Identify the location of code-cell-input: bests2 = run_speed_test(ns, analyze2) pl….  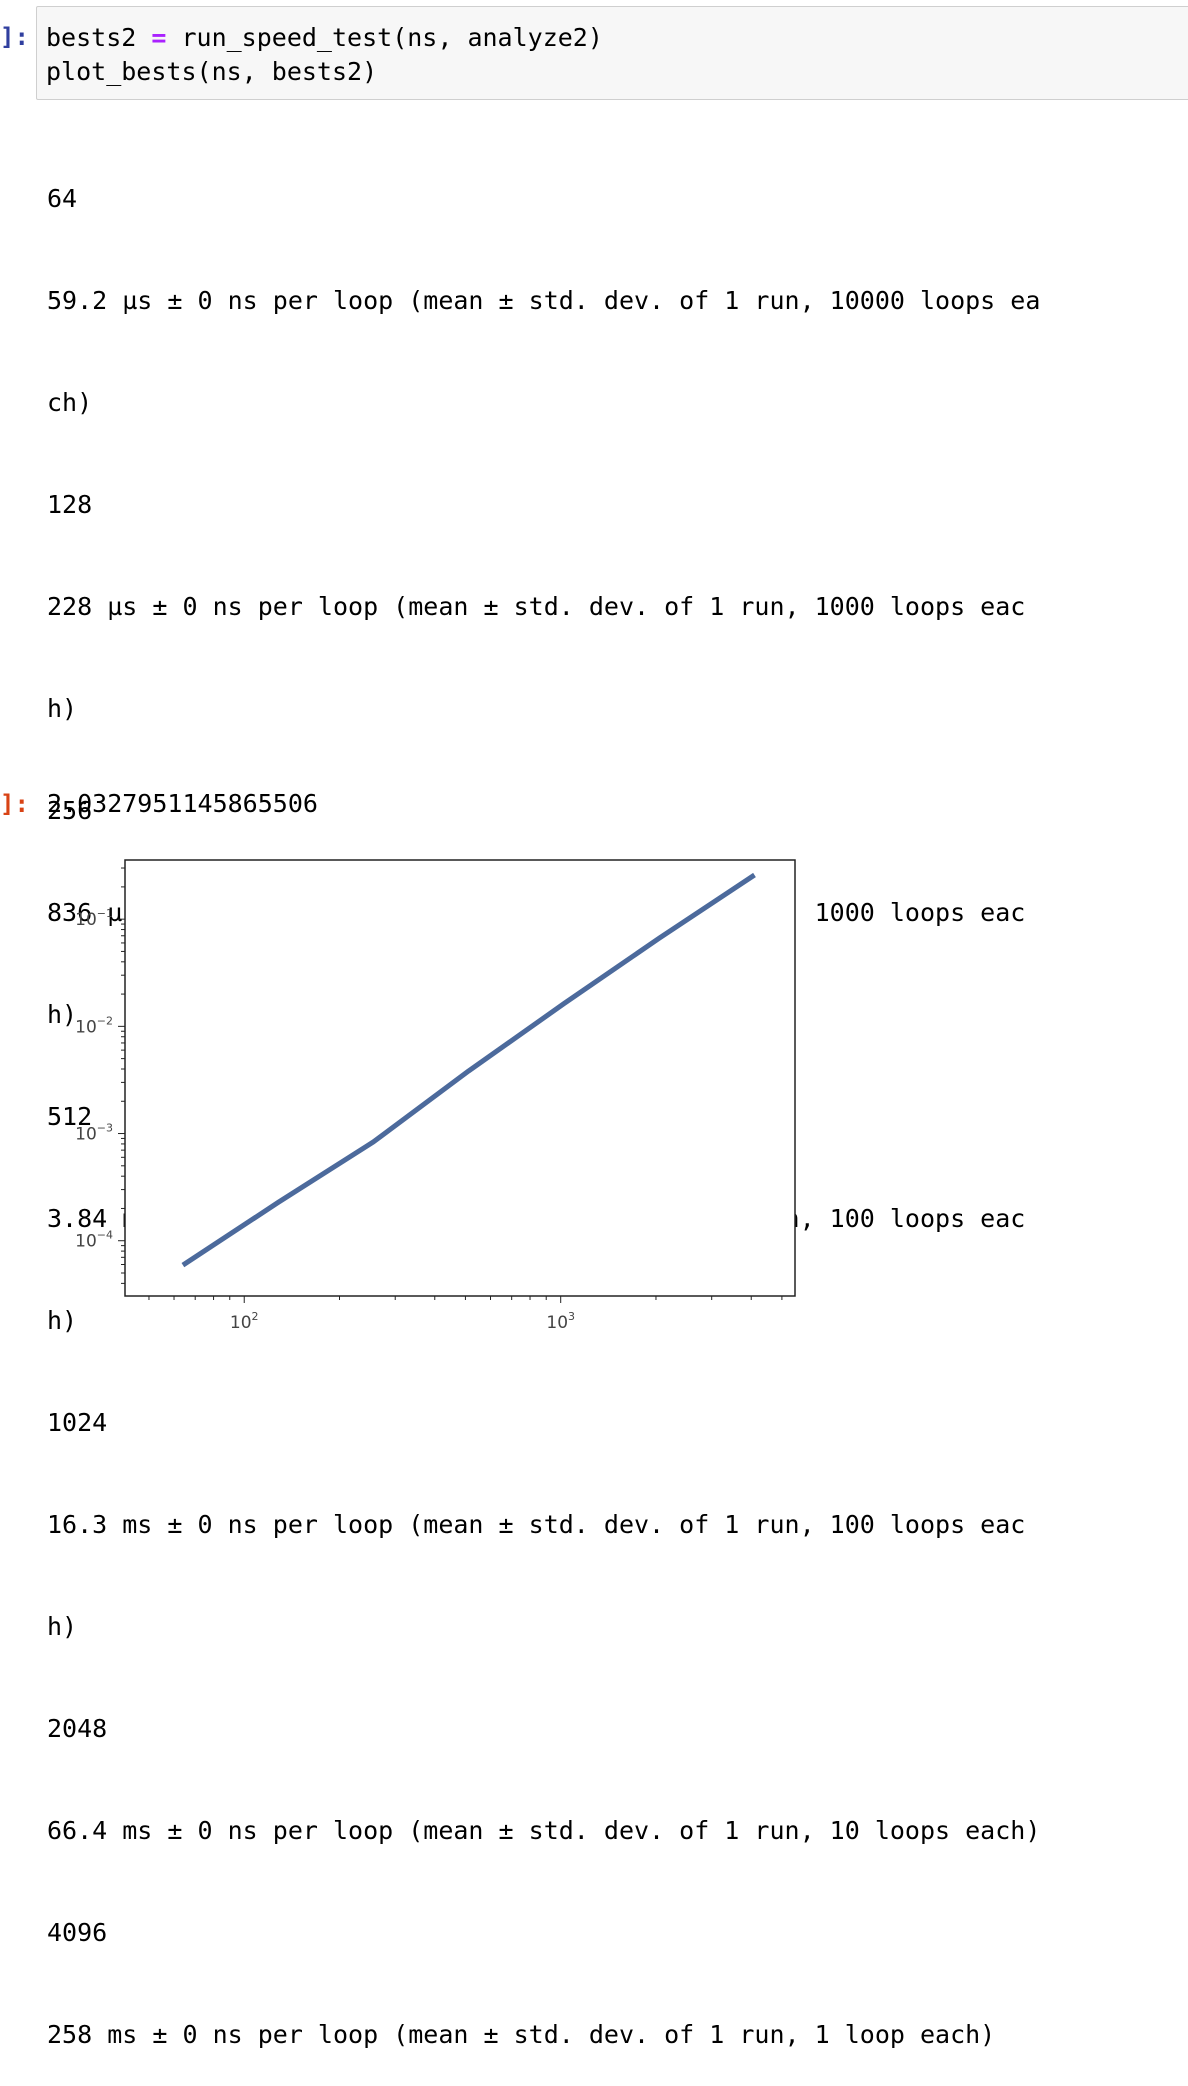
(612, 53).